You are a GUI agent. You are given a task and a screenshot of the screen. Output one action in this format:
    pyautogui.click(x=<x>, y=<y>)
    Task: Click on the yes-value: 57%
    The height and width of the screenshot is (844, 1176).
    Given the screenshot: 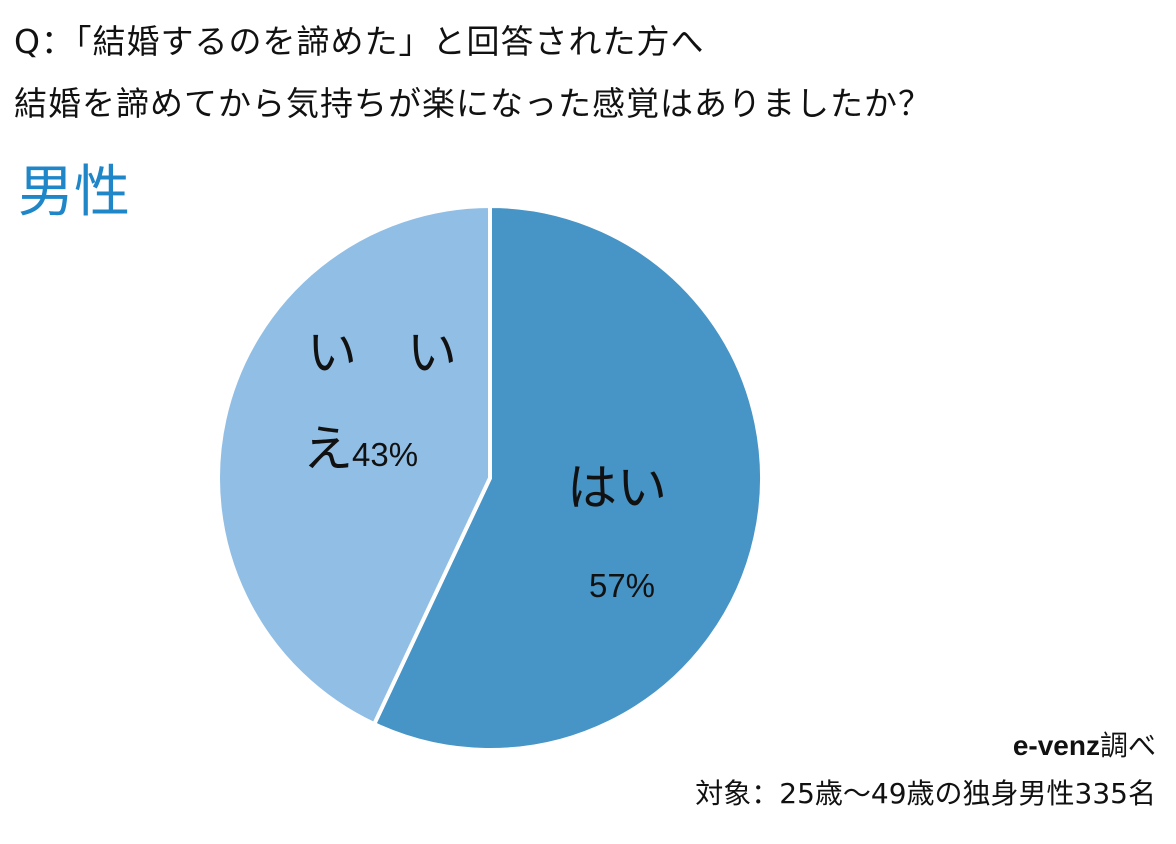 What is the action you would take?
    pyautogui.click(x=622, y=585)
    